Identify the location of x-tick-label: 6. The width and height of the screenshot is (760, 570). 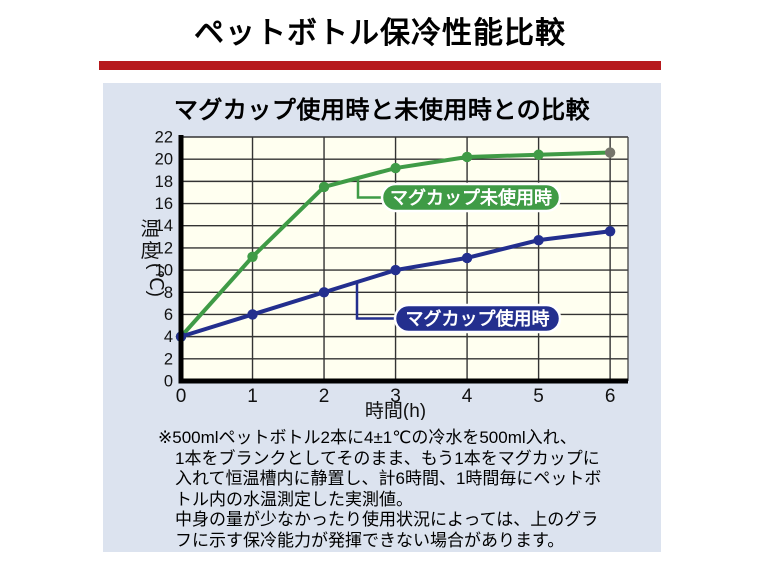
(610, 396).